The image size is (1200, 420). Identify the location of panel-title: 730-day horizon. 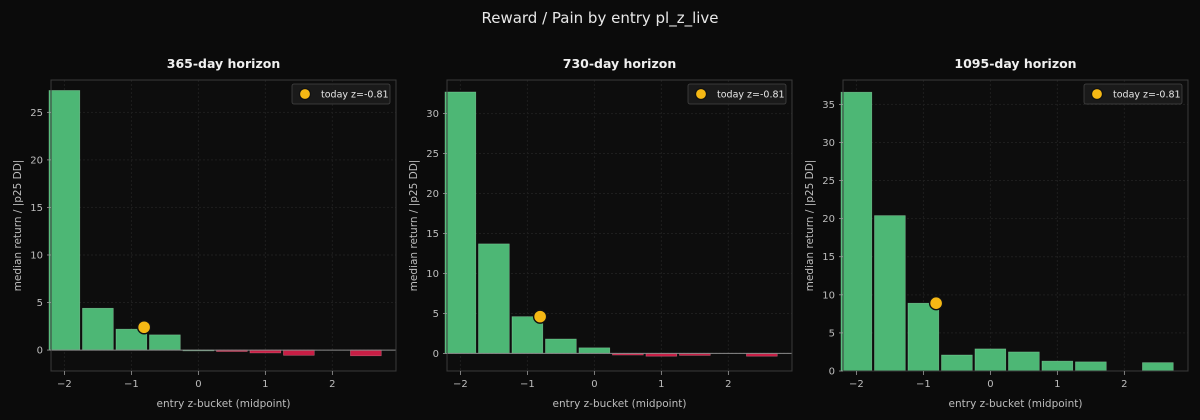
(619, 63).